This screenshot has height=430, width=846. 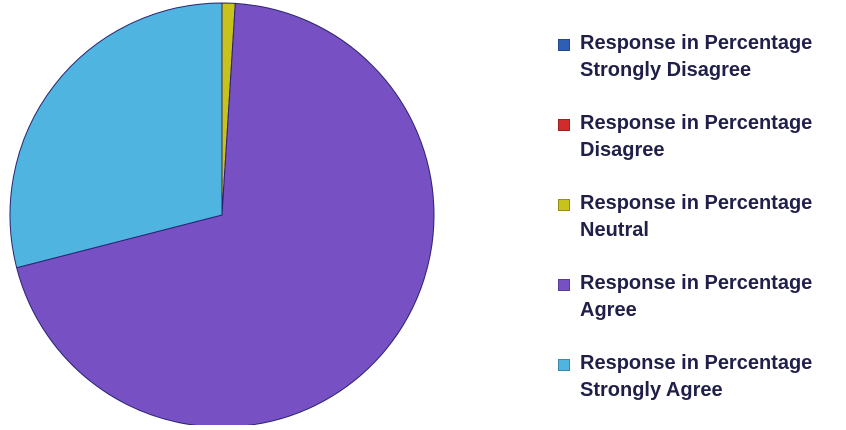 I want to click on legend-item-strongly-agree: Response in Percentage Strongly Agree, so click(x=702, y=390).